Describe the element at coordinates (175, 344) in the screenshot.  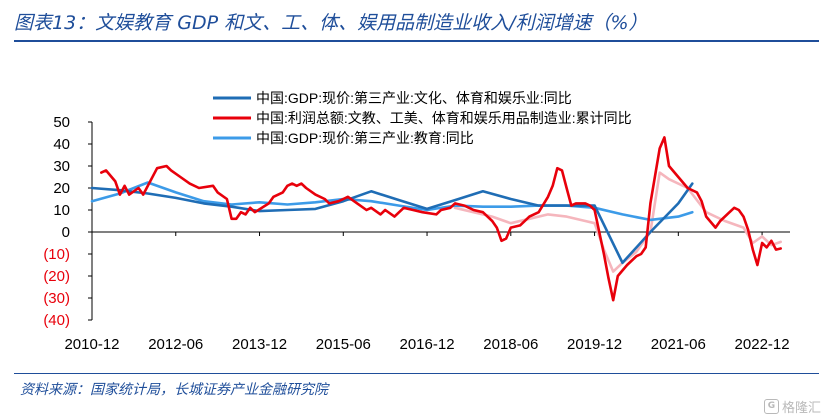
I see `x-tick-label: 2012-06` at that location.